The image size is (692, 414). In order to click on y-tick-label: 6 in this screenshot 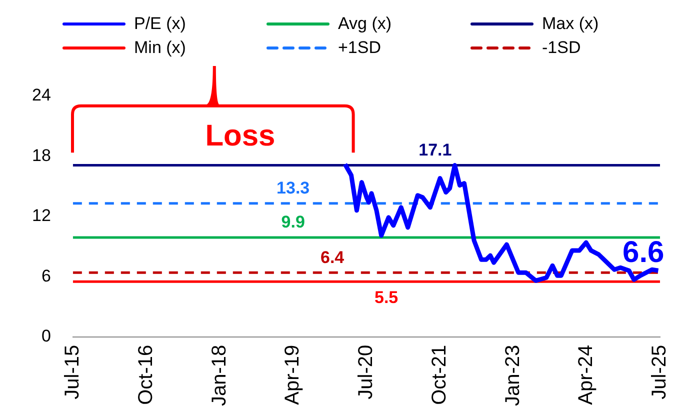, I will do `click(46, 276)`.